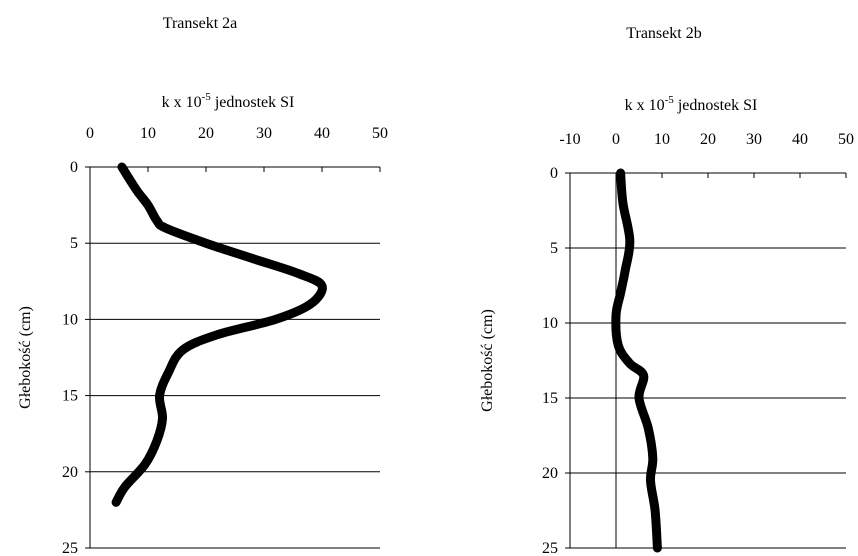  I want to click on chart-title: Transekt 2b, so click(663, 33).